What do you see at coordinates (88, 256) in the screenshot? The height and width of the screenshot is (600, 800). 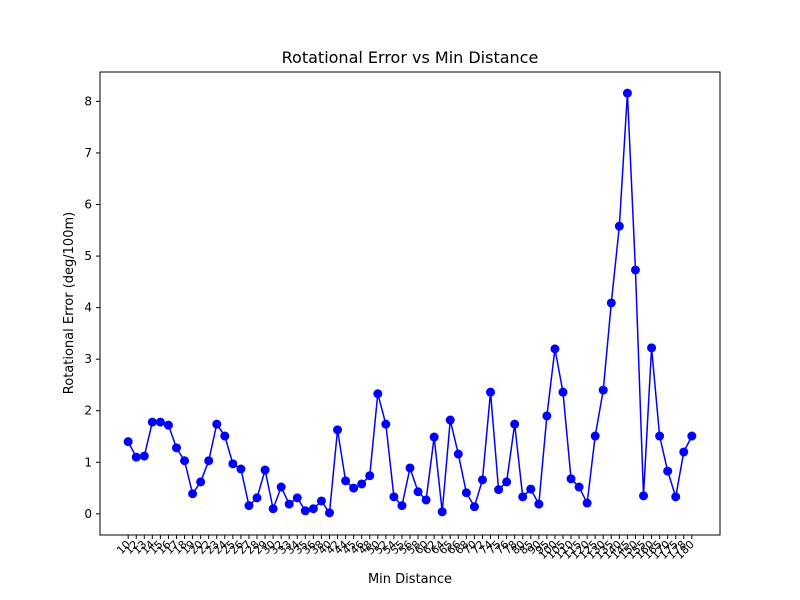 I see `y-tick-label: 5` at bounding box center [88, 256].